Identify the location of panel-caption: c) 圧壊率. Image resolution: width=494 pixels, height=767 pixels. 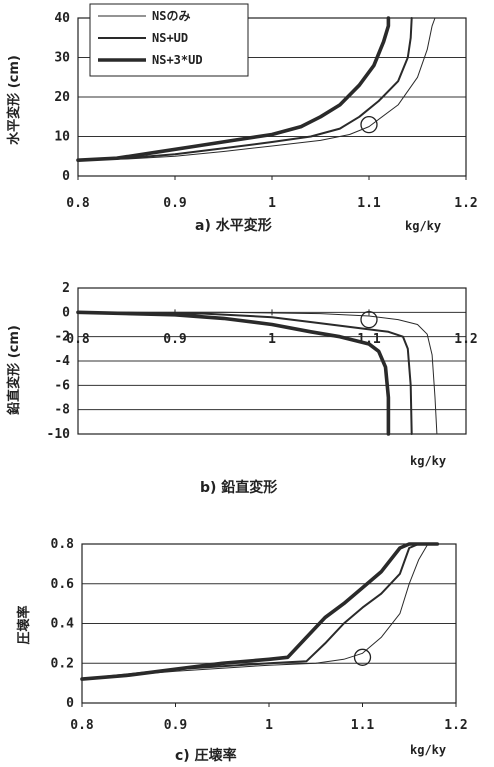
(206, 755).